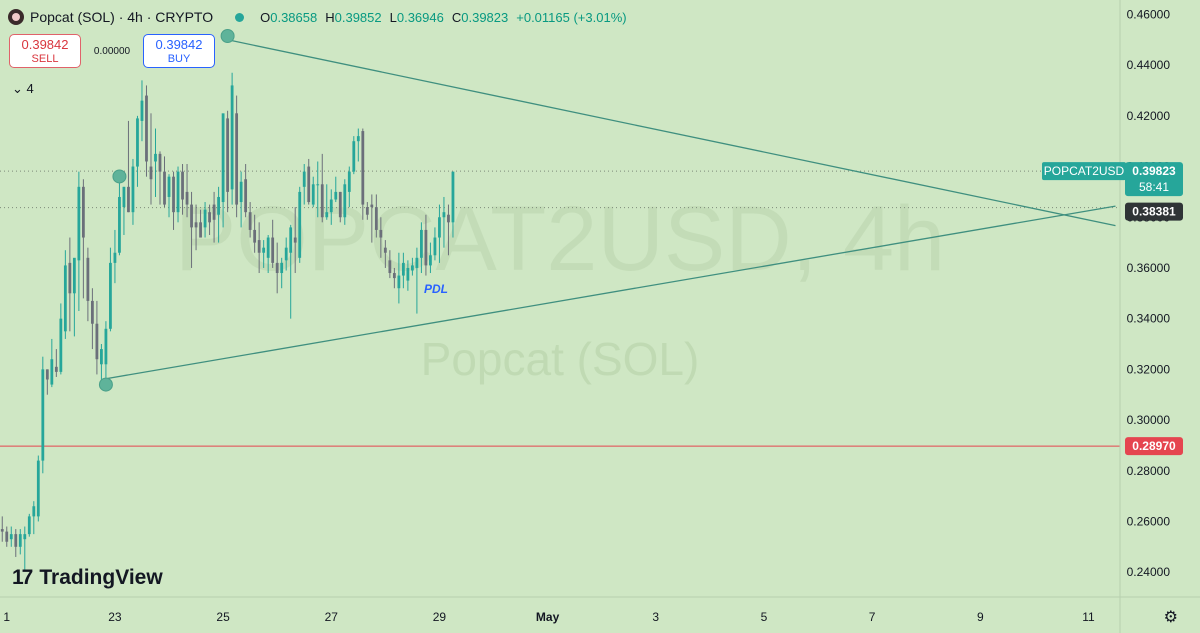  Describe the element at coordinates (23, 88) in the screenshot. I see `indicators-toggle: ⌄ 4` at that location.